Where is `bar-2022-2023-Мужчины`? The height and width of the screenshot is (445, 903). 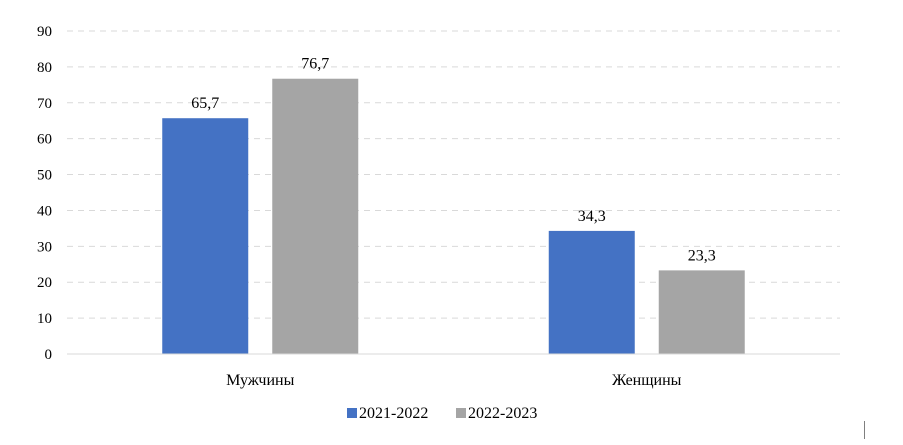 bar-2022-2023-Мужчины is located at coordinates (315, 216).